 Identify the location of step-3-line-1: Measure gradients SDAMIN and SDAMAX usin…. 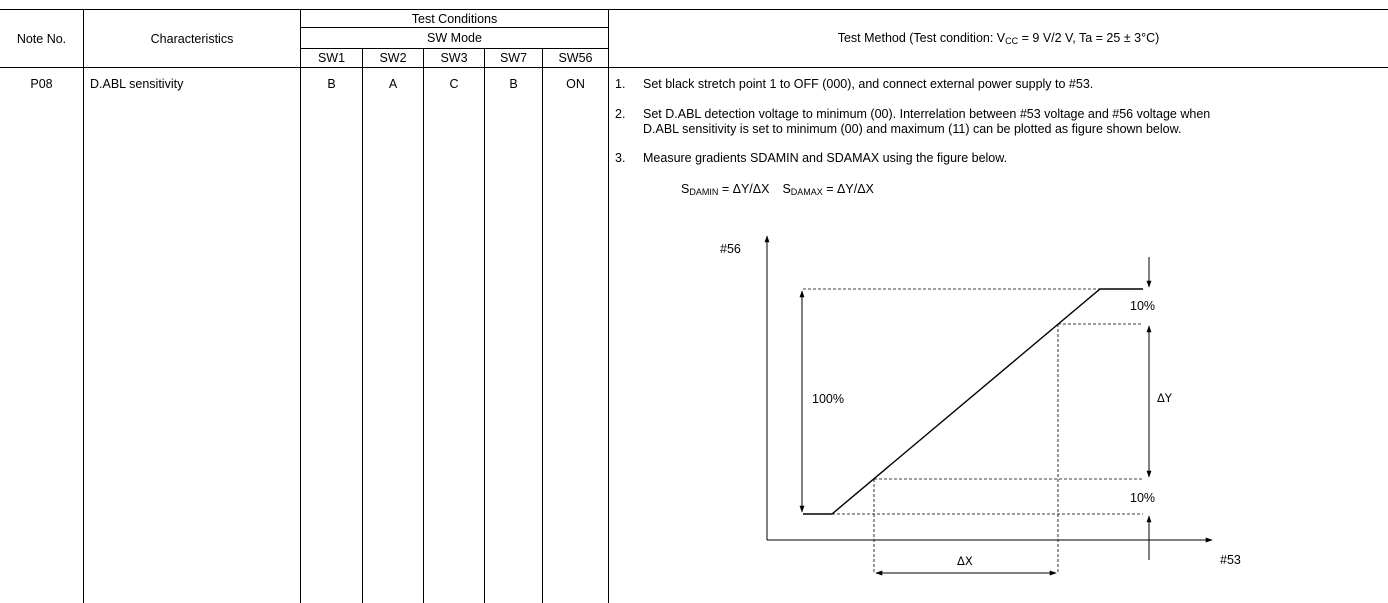
(825, 158).